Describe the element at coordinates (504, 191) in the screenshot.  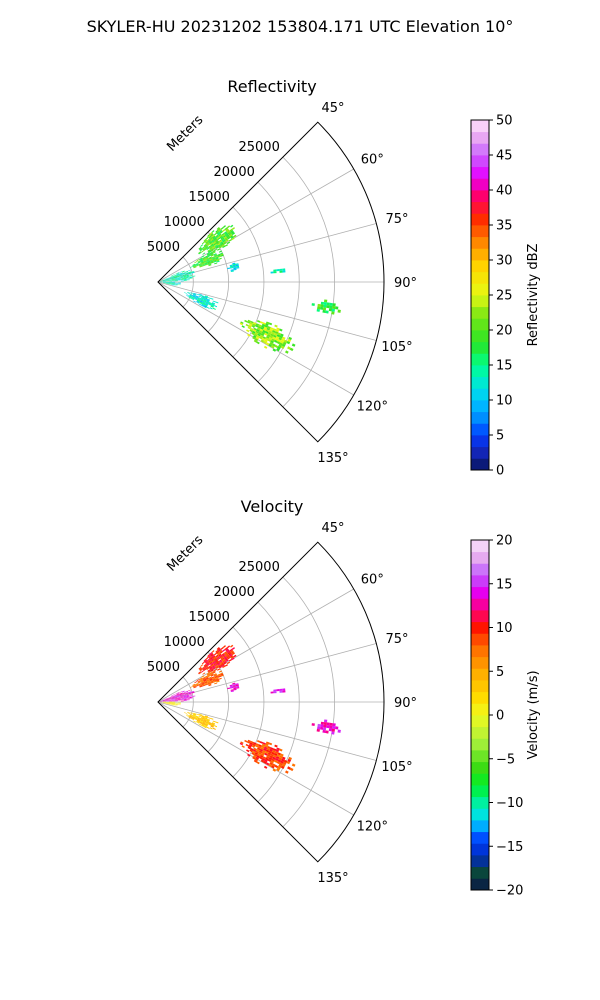
I see `colorbar-tick-label: 40` at that location.